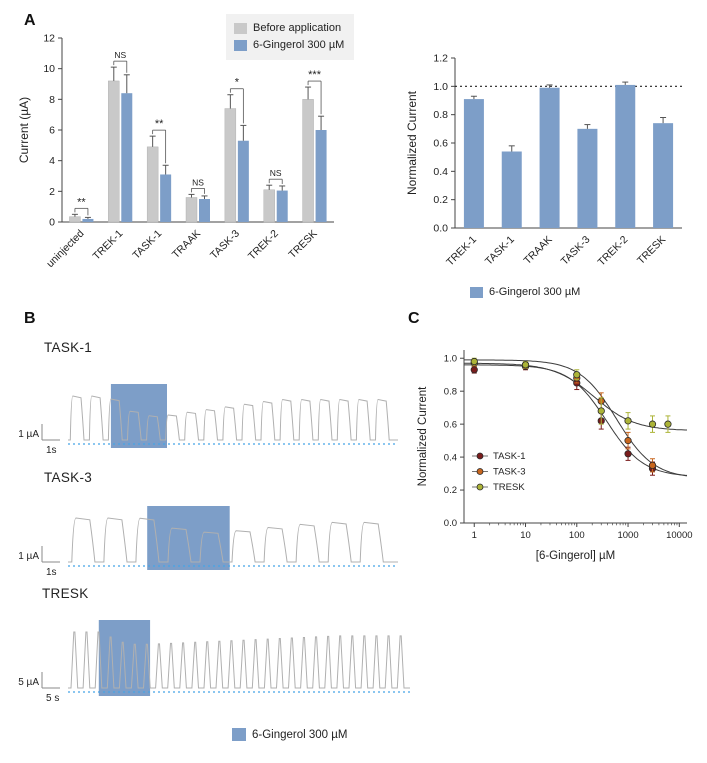  Describe the element at coordinates (414, 318) in the screenshot. I see `panel-c-label: C` at that location.